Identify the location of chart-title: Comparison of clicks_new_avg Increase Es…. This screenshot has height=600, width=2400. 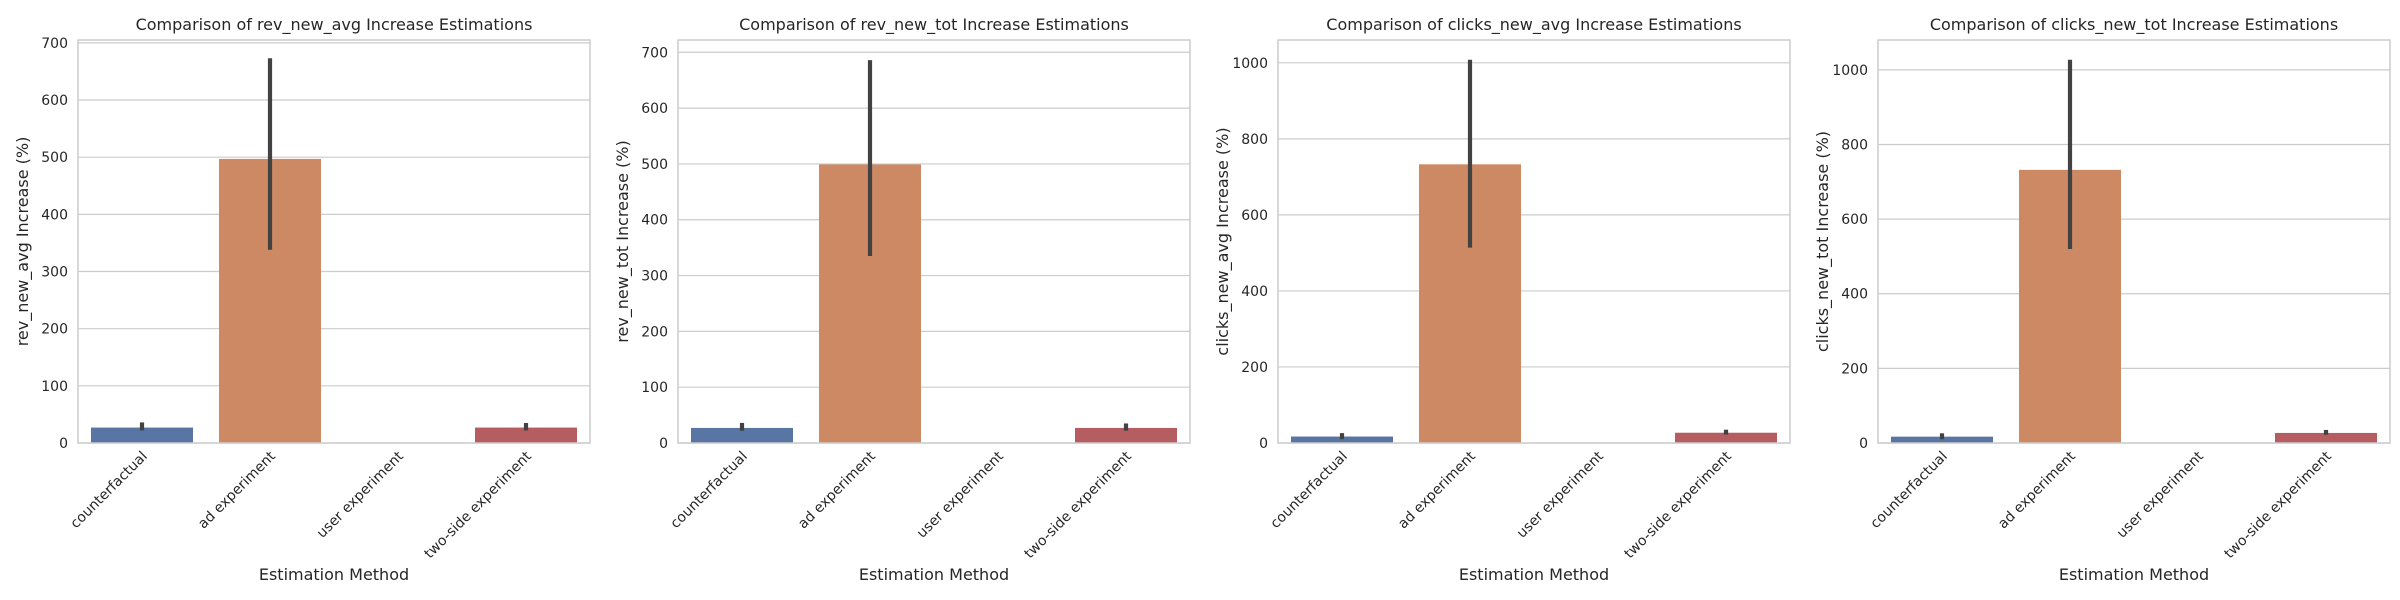
(1533, 25).